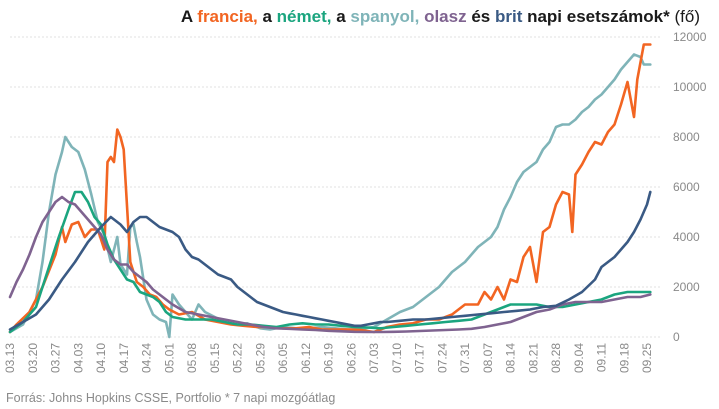 The height and width of the screenshot is (409, 719). I want to click on title-part-5: spanyol,, so click(384, 16).